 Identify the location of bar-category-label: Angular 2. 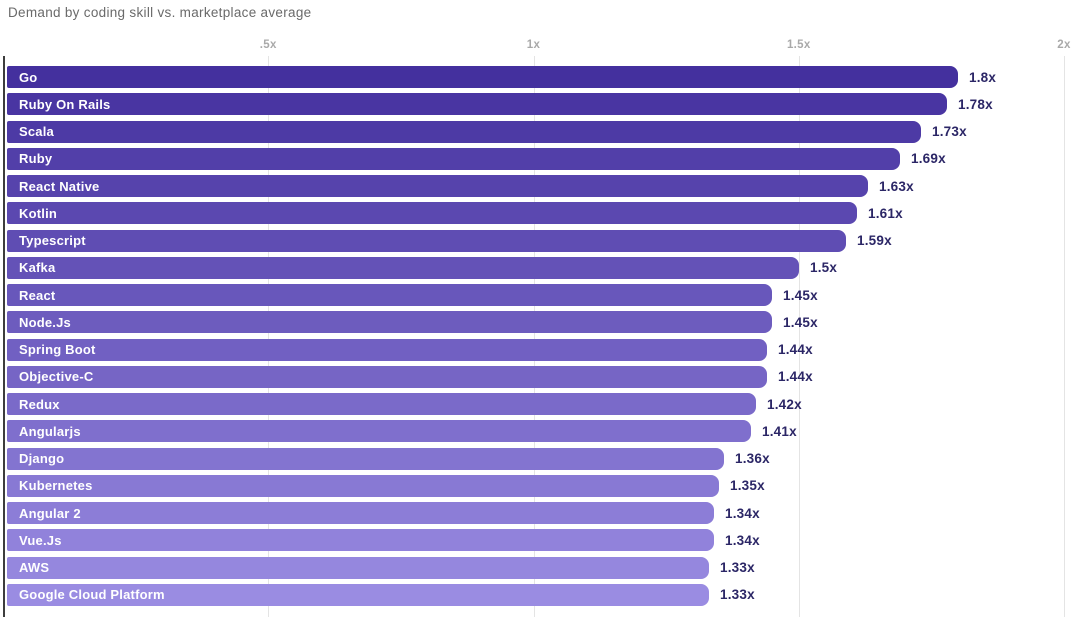
(50, 513).